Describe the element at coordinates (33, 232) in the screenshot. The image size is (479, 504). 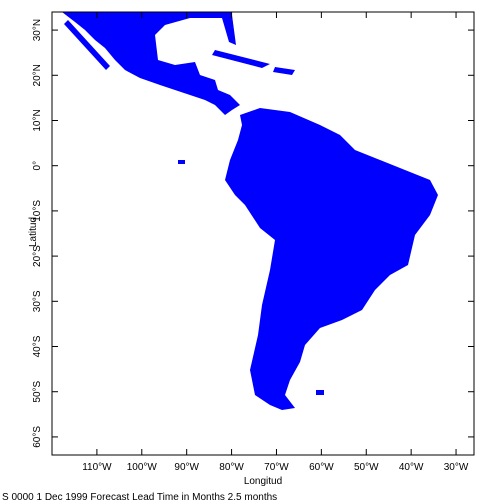
I see `y-axis-label: Latitud` at that location.